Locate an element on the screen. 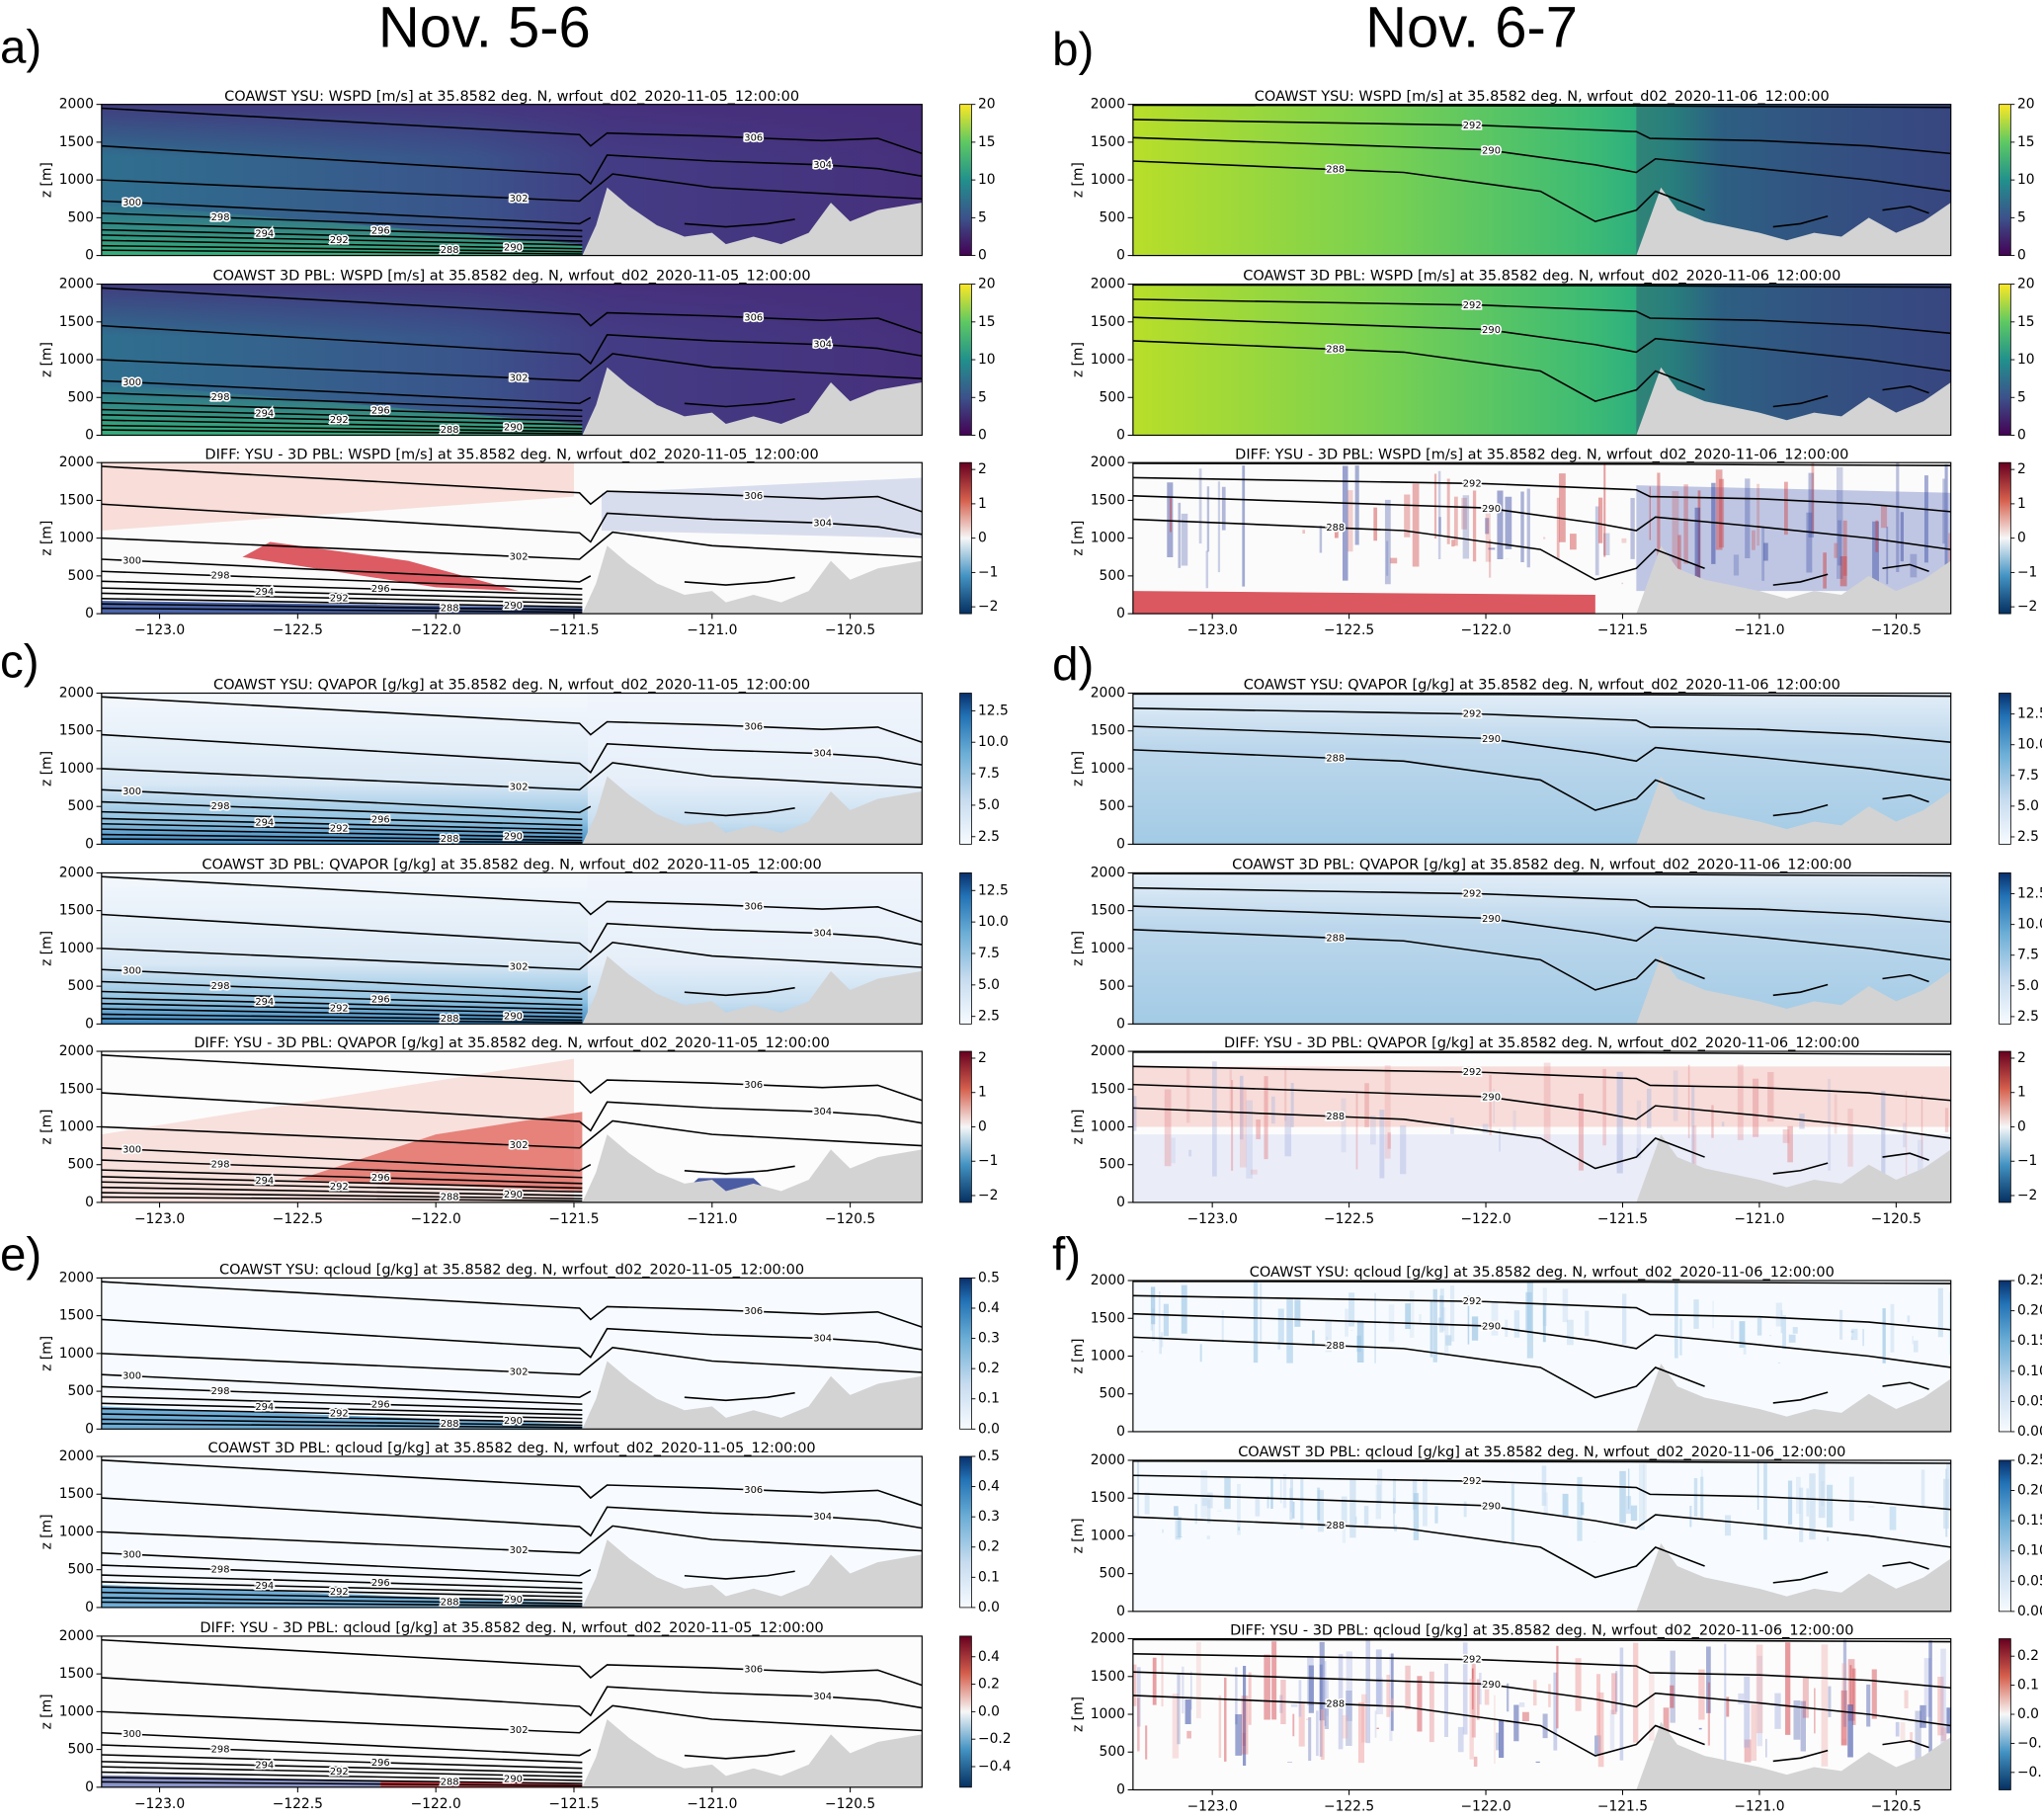  colorbar-tick-label: 0 is located at coordinates (2022, 538).